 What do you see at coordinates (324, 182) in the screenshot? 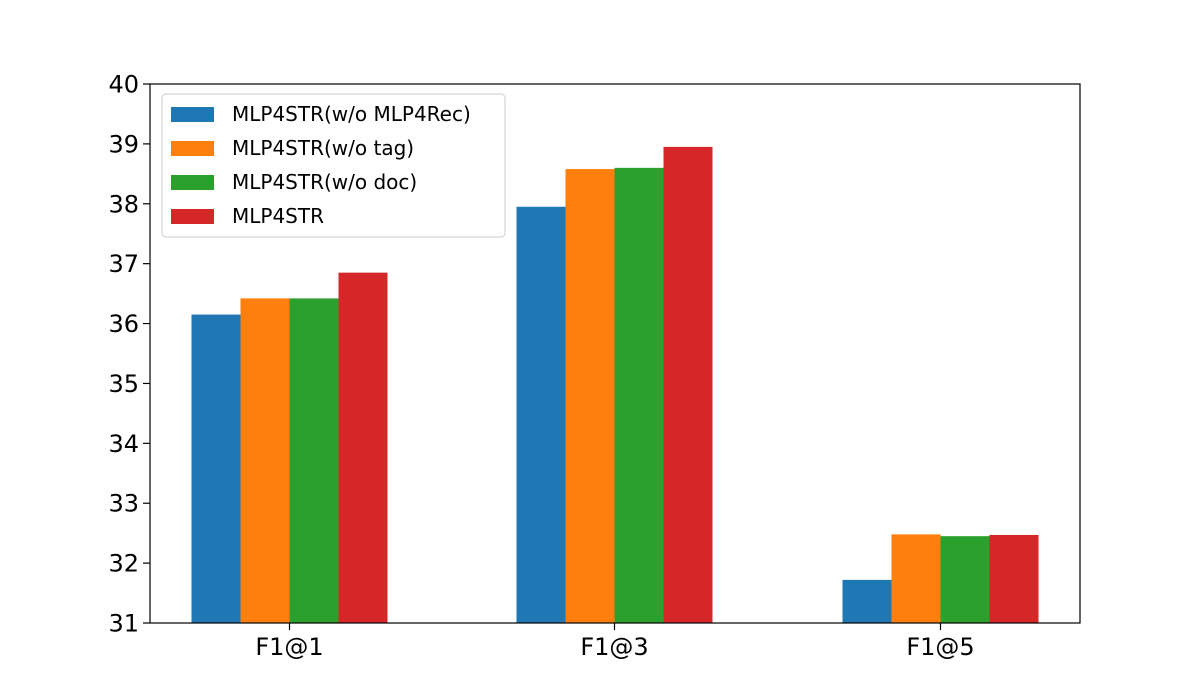
I see `legend-label-2: MLP4STR(w/o doc)` at bounding box center [324, 182].